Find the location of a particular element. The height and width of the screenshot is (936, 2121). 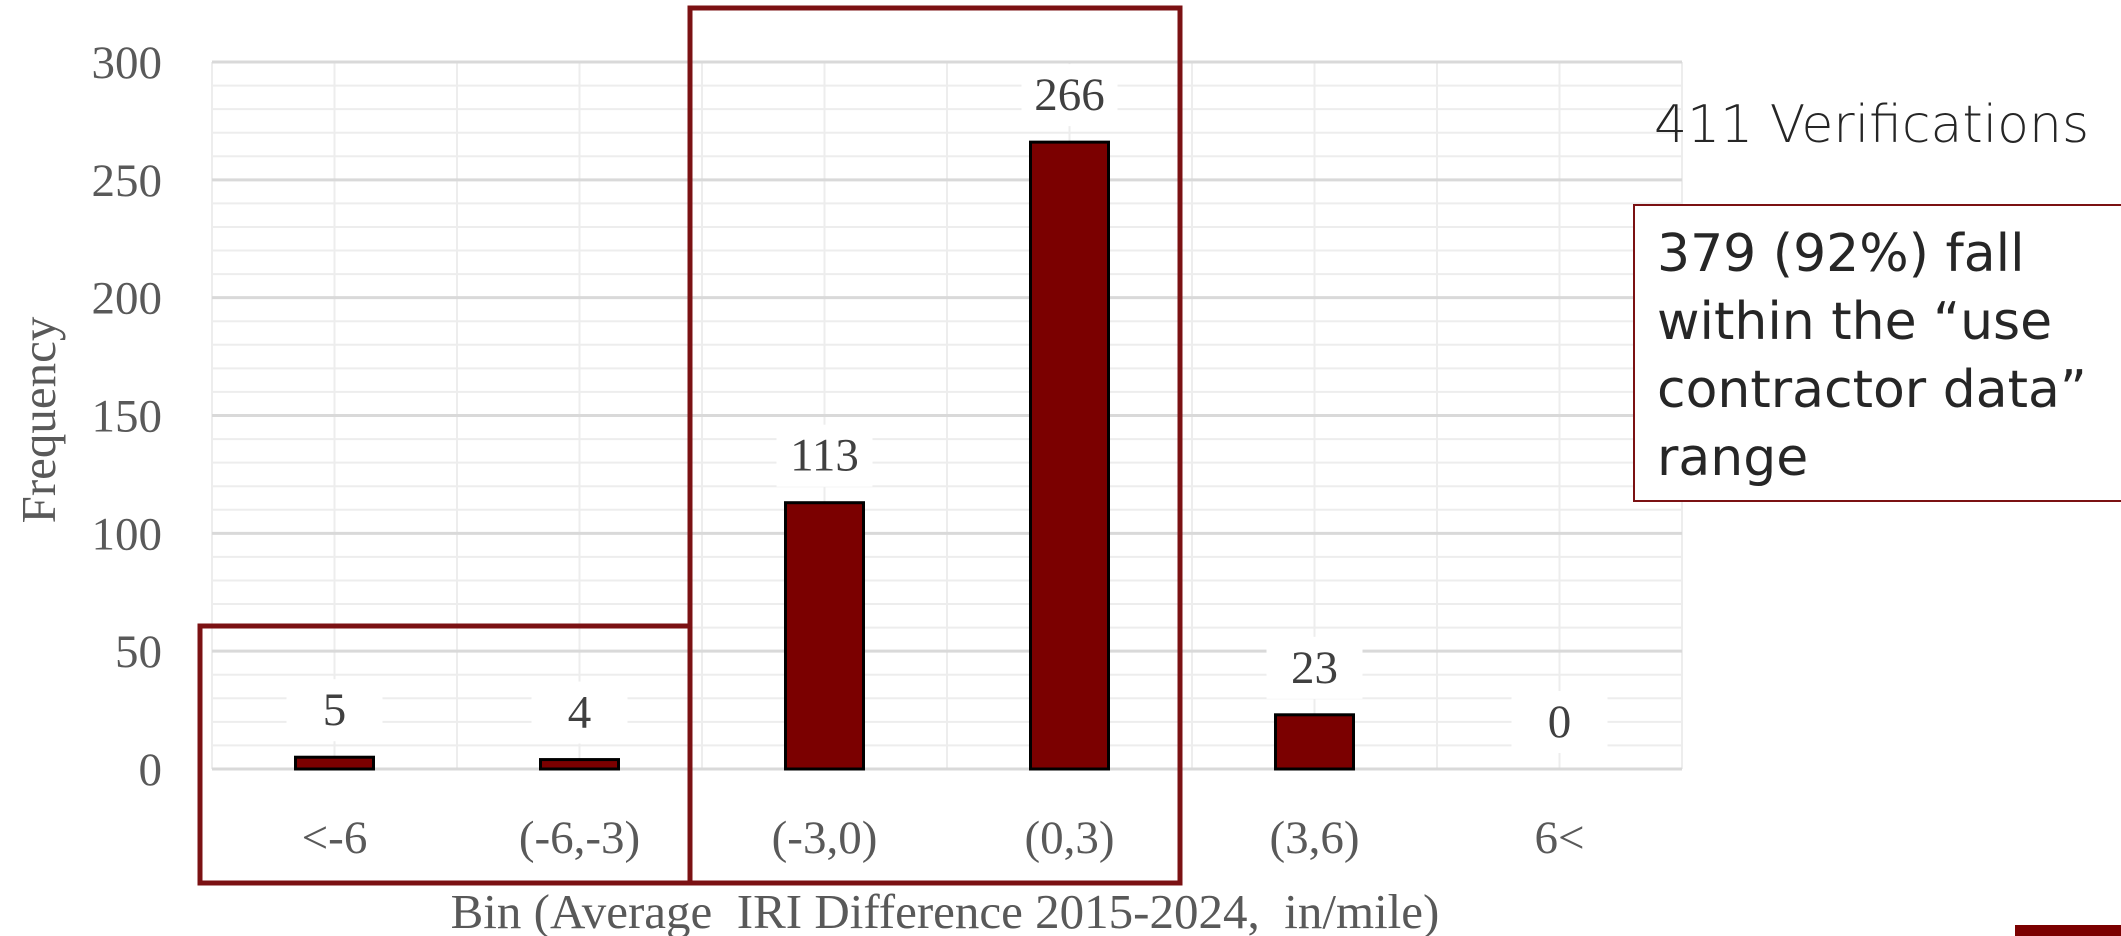

note-line: range is located at coordinates (1733, 458).